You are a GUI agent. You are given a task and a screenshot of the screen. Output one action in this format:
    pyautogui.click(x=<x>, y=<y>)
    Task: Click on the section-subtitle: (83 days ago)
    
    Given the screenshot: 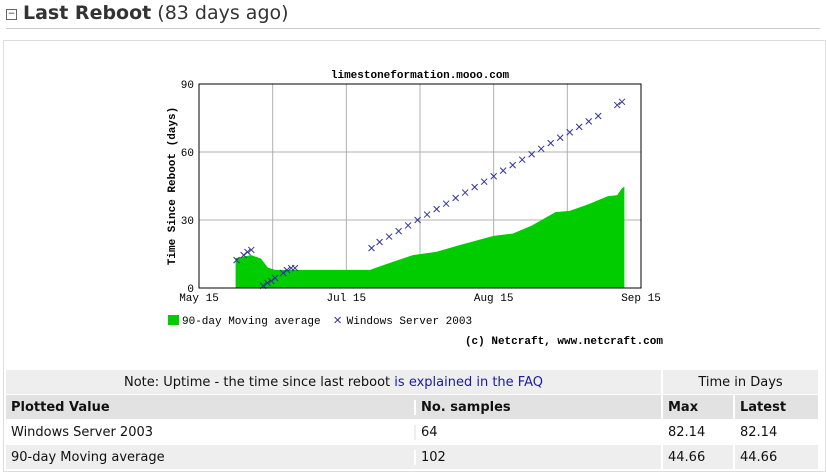 What is the action you would take?
    pyautogui.click(x=223, y=13)
    